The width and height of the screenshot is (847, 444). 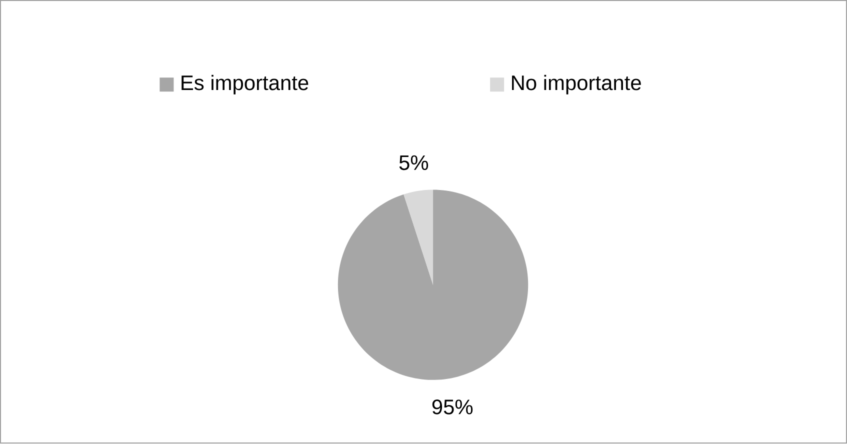 I want to click on data-label: 5%, so click(x=413, y=163).